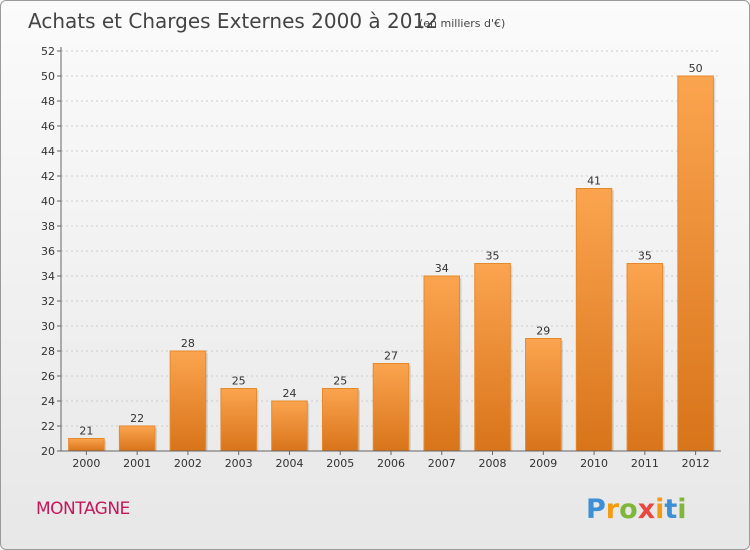 The image size is (750, 550). Describe the element at coordinates (462, 23) in the screenshot. I see `chart-subtitle: (en milliers d'€)` at that location.